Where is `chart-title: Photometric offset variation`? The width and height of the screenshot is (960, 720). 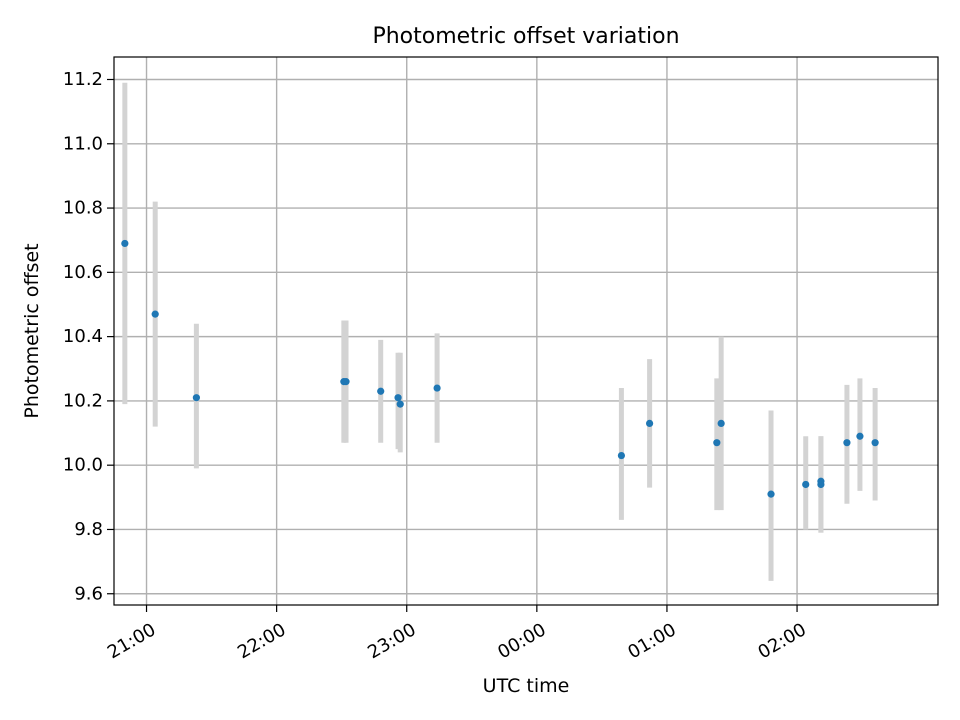 chart-title: Photometric offset variation is located at coordinates (525, 36).